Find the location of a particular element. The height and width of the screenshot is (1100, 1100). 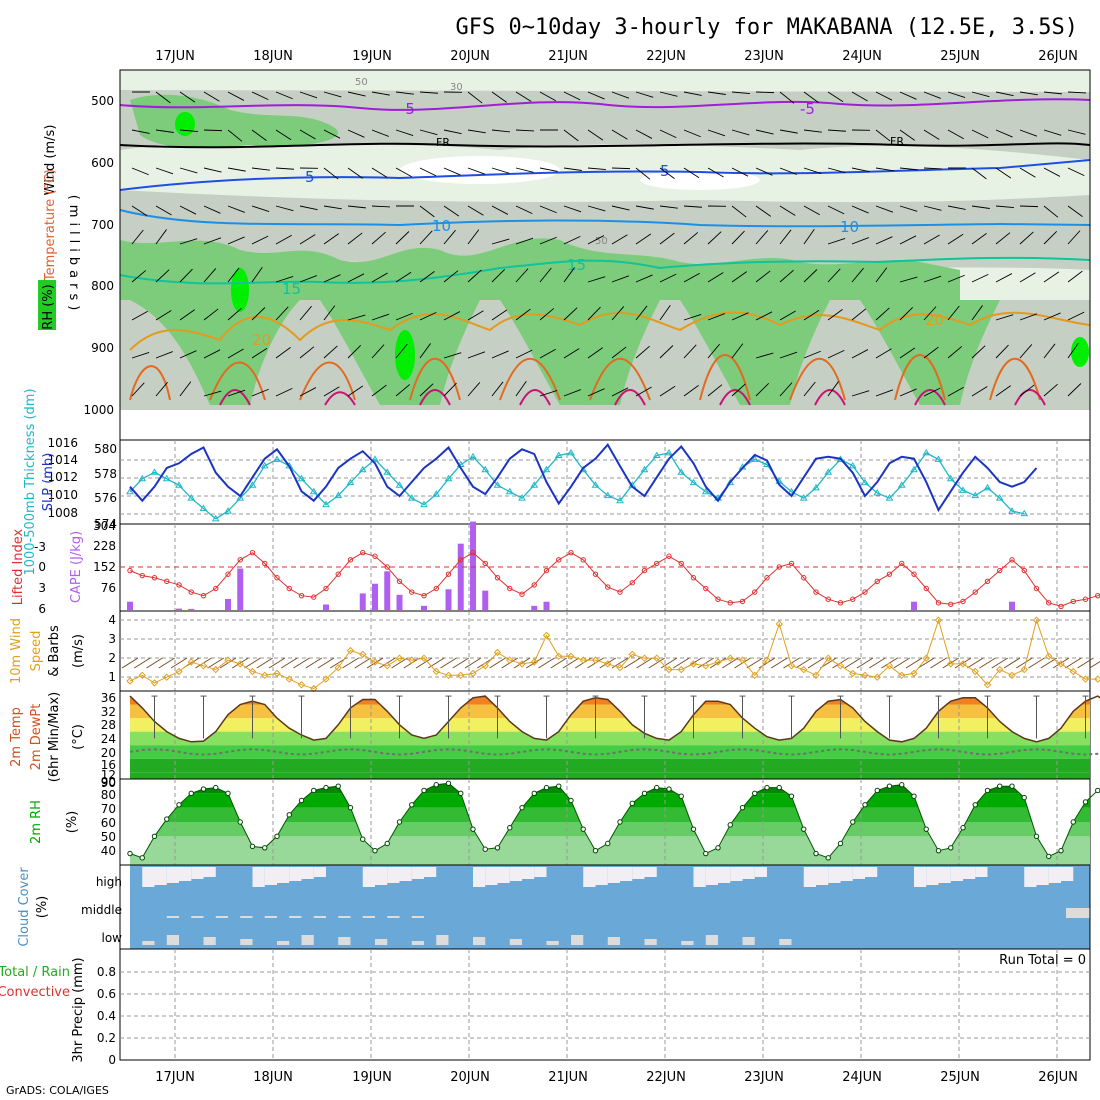

cloud-level-low: low is located at coordinates (112, 938).